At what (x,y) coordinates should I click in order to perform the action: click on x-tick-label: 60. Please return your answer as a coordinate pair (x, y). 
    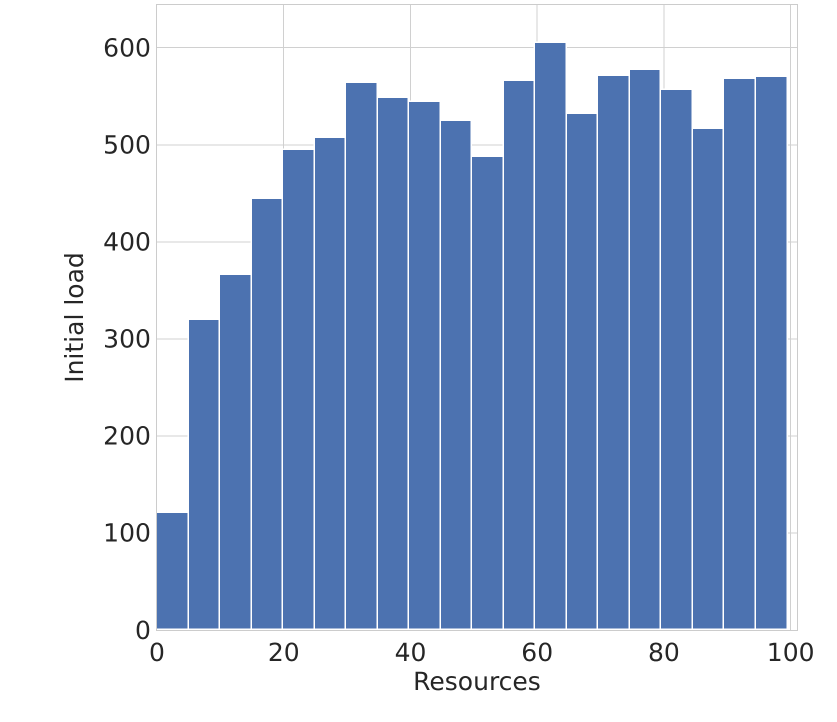
    Looking at the image, I should click on (537, 653).